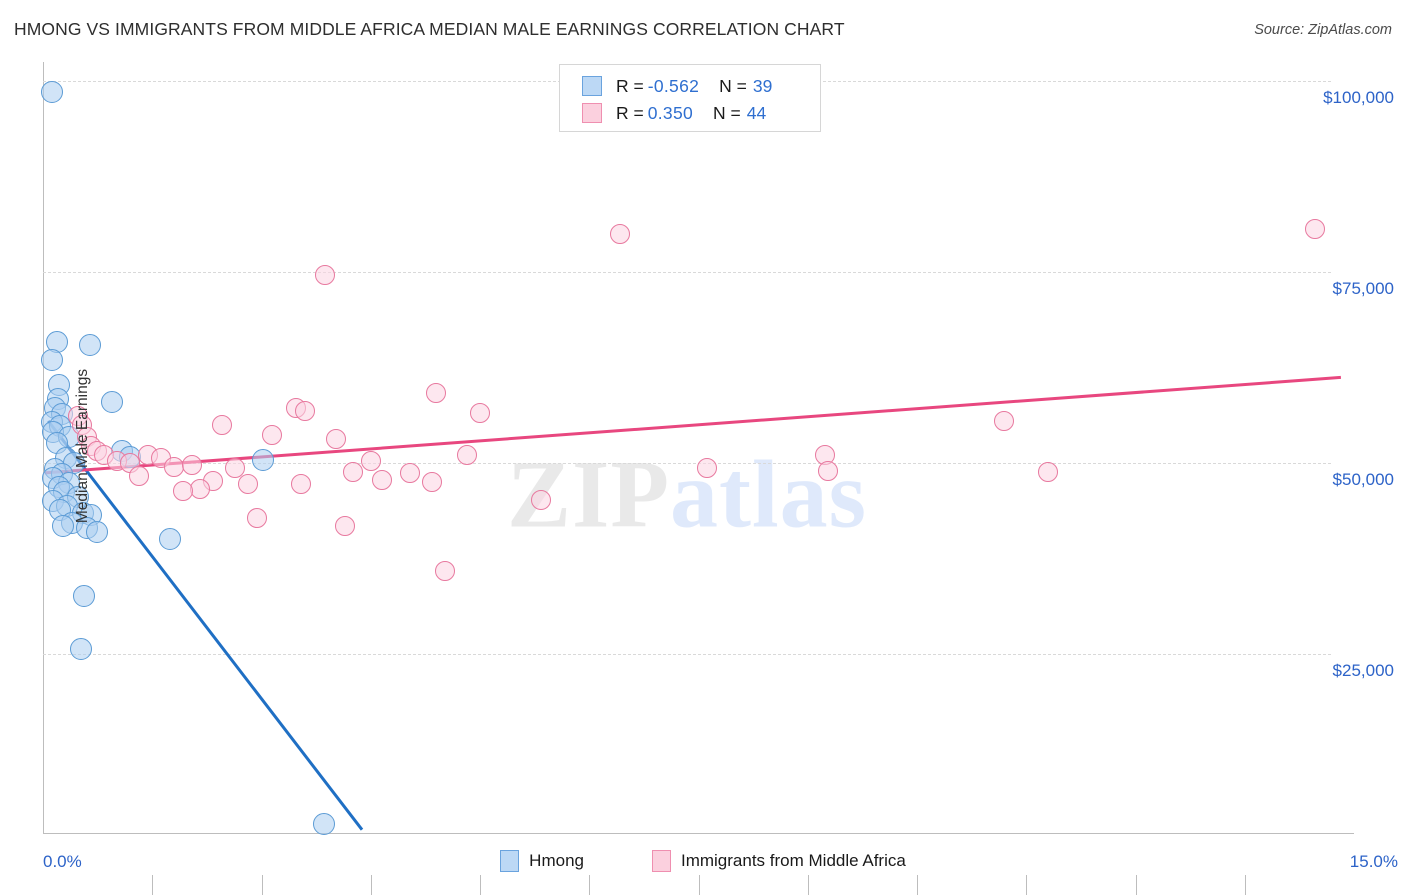 Image resolution: width=1406 pixels, height=895 pixels. What do you see at coordinates (1323, 30) in the screenshot?
I see `source-attribution: Source: ZipAtlas.com` at bounding box center [1323, 30].